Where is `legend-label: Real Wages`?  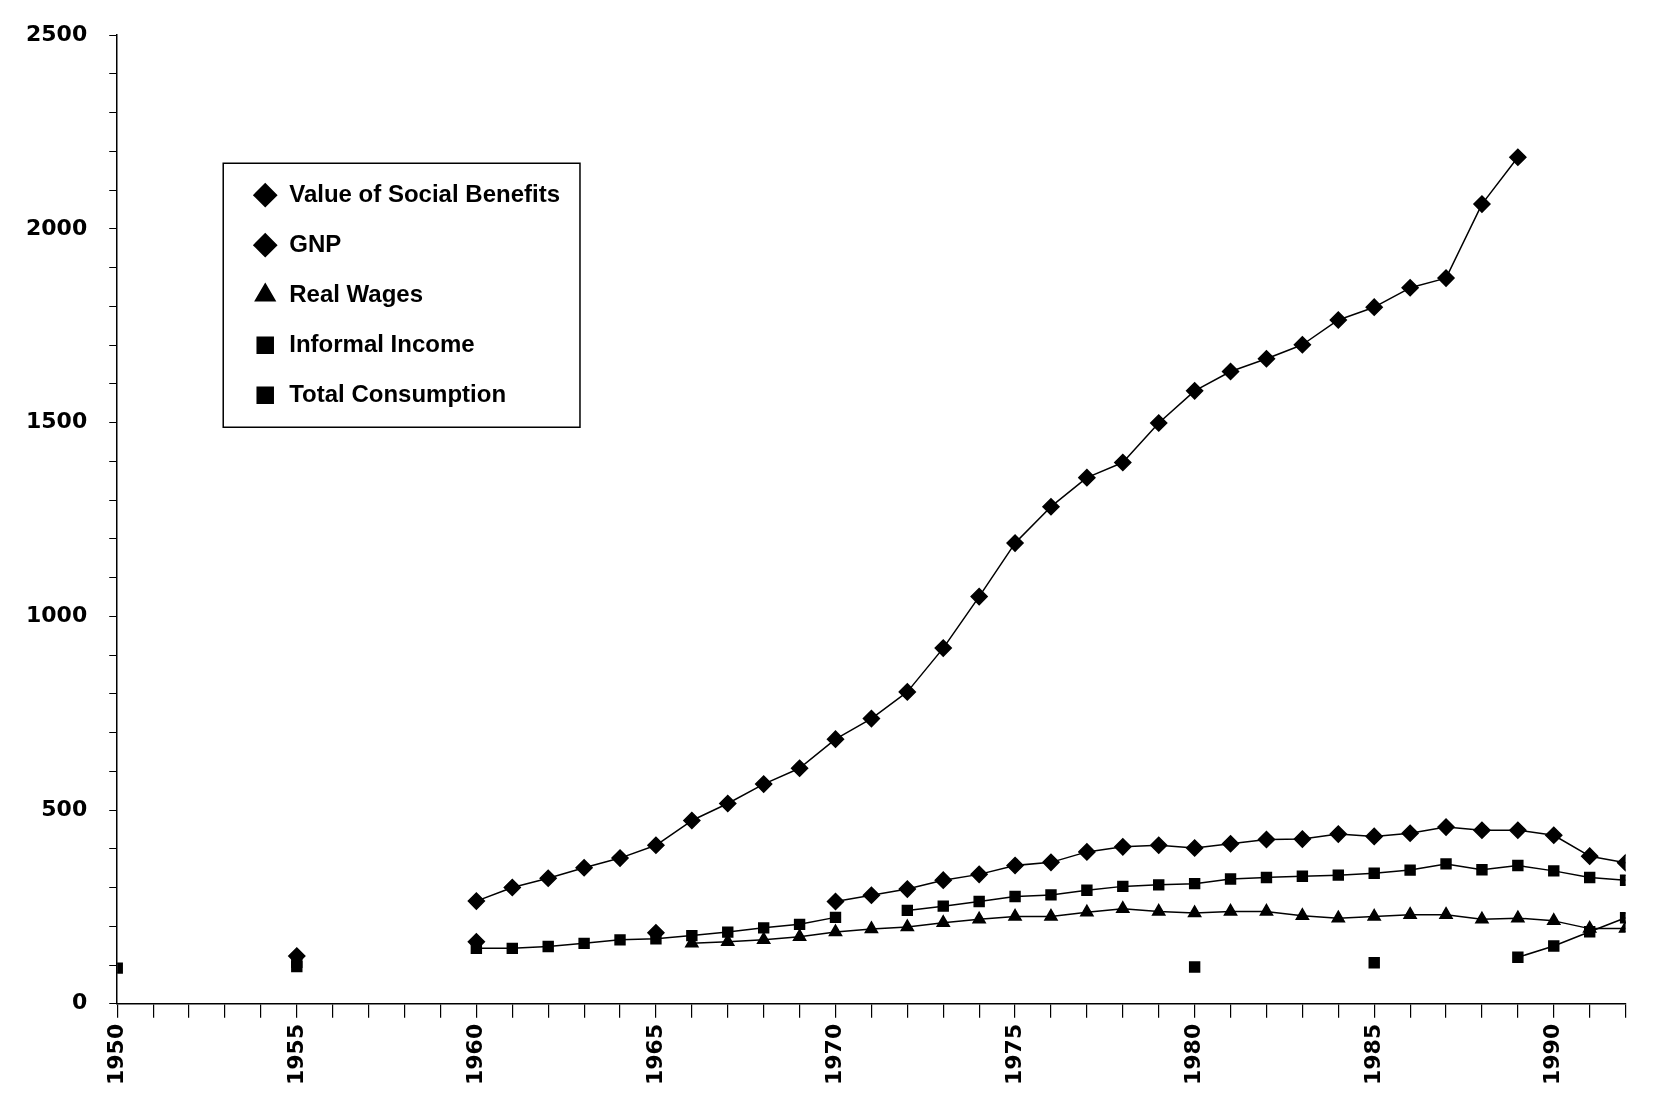
legend-label: Real Wages is located at coordinates (356, 293).